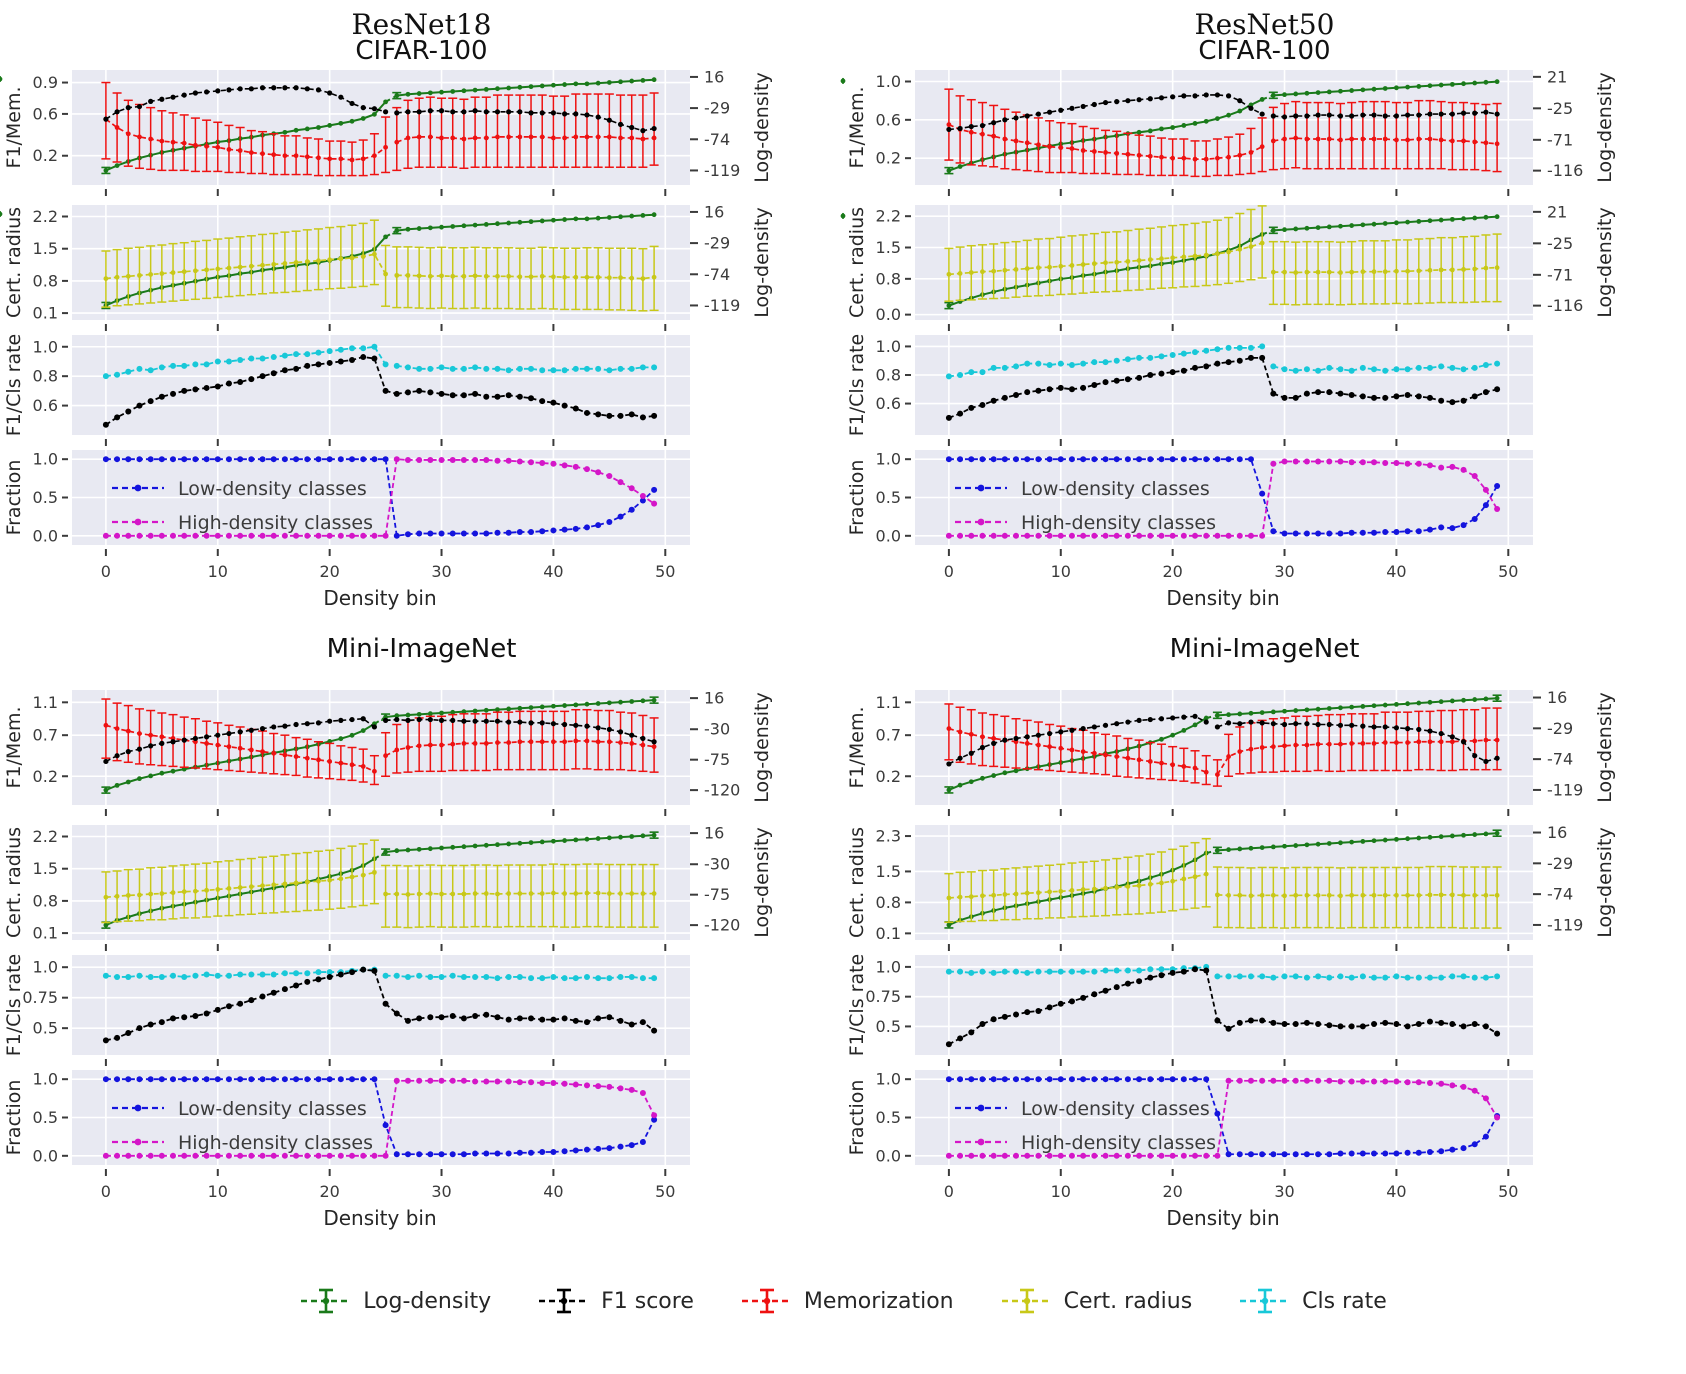  What do you see at coordinates (615, 1301) in the screenshot?
I see `legend-item: F1 score` at bounding box center [615, 1301].